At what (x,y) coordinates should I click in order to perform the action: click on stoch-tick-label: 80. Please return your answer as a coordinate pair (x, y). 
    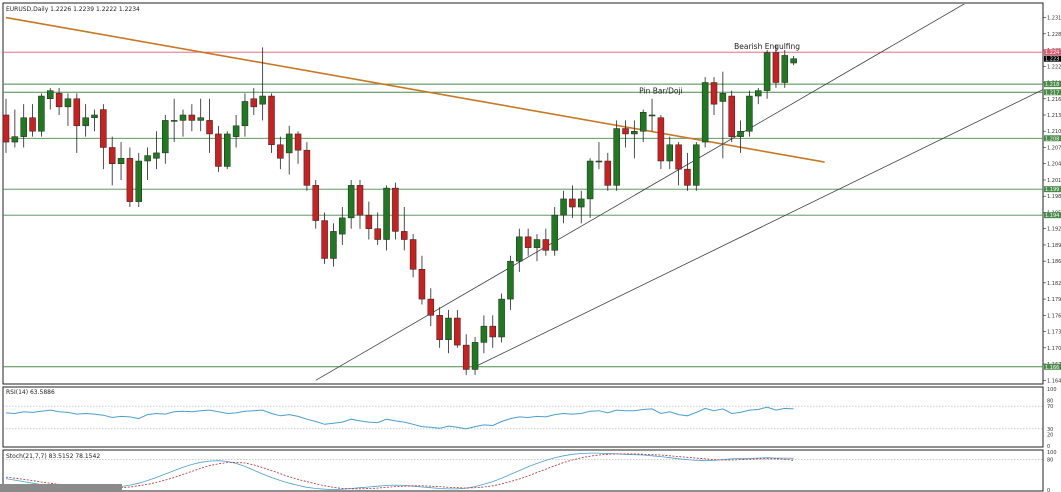
    Looking at the image, I should click on (1050, 461).